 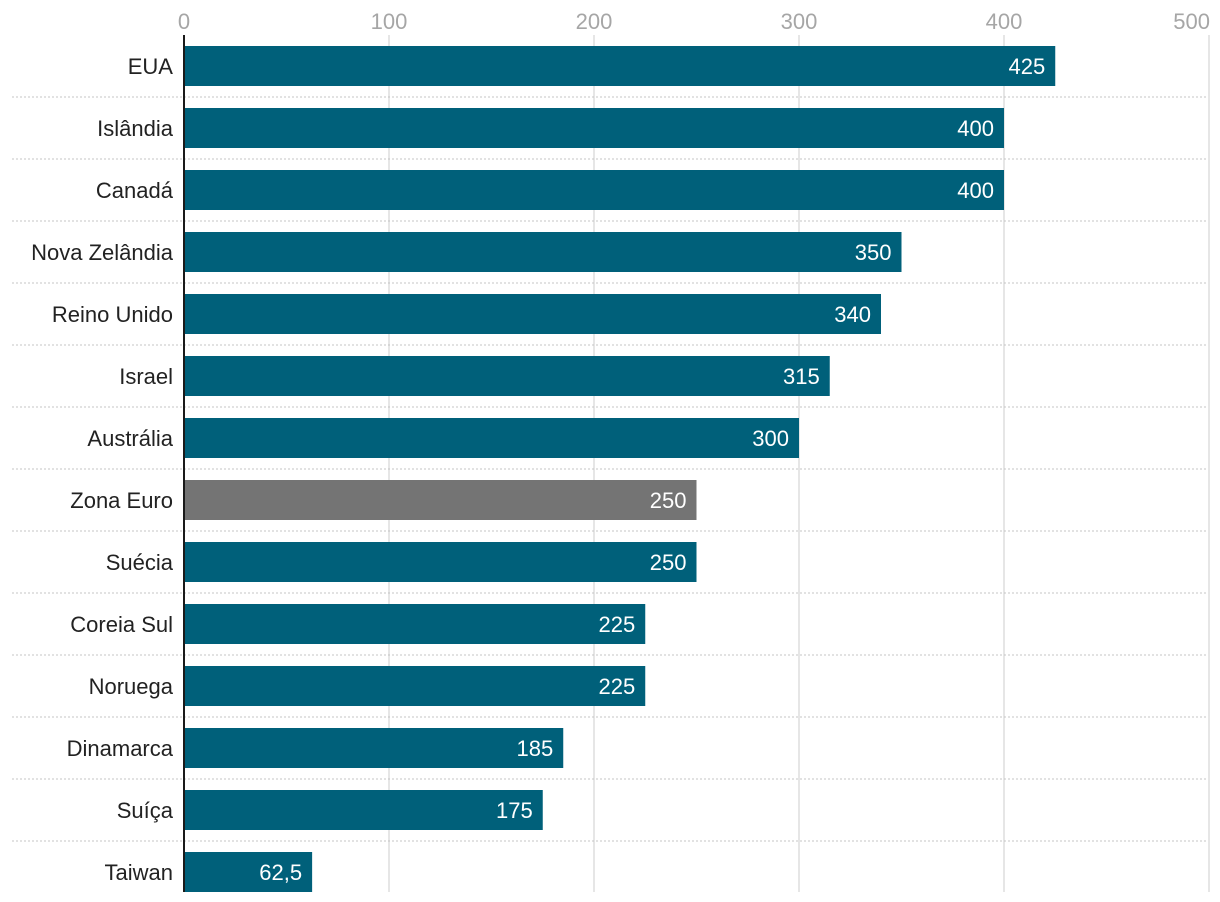 What do you see at coordinates (363, 810) in the screenshot?
I see `bar-suíça` at bounding box center [363, 810].